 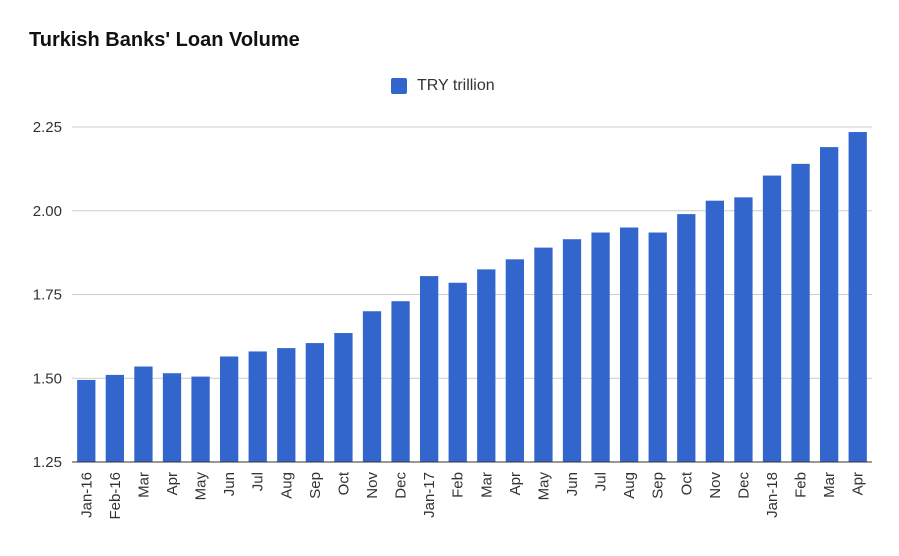 What do you see at coordinates (47, 211) in the screenshot?
I see `y-tick-label: 2.00` at bounding box center [47, 211].